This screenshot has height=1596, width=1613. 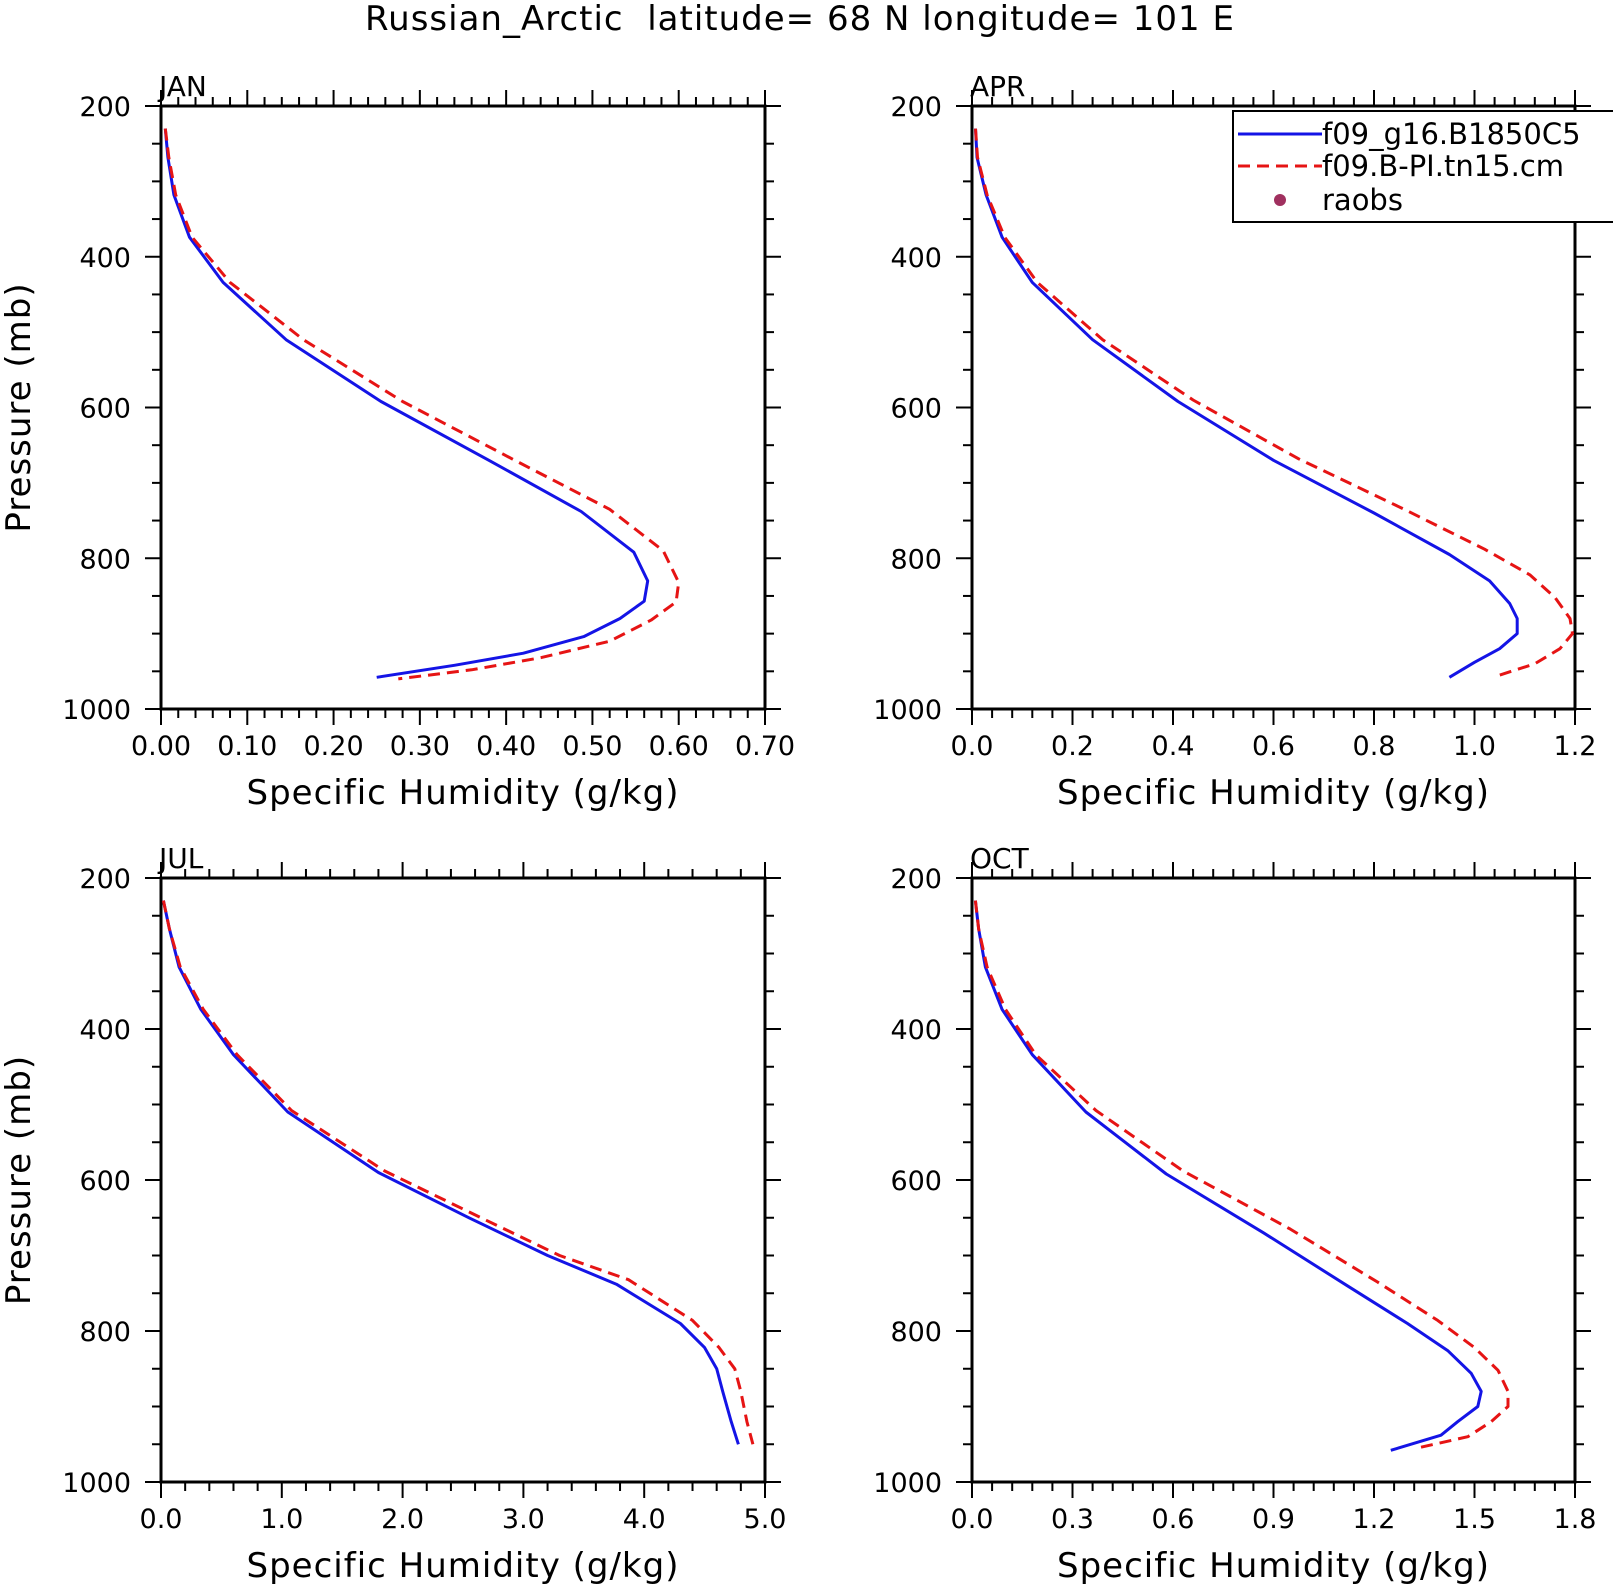 I want to click on plot-frame-oct, so click(x=1273, y=1180).